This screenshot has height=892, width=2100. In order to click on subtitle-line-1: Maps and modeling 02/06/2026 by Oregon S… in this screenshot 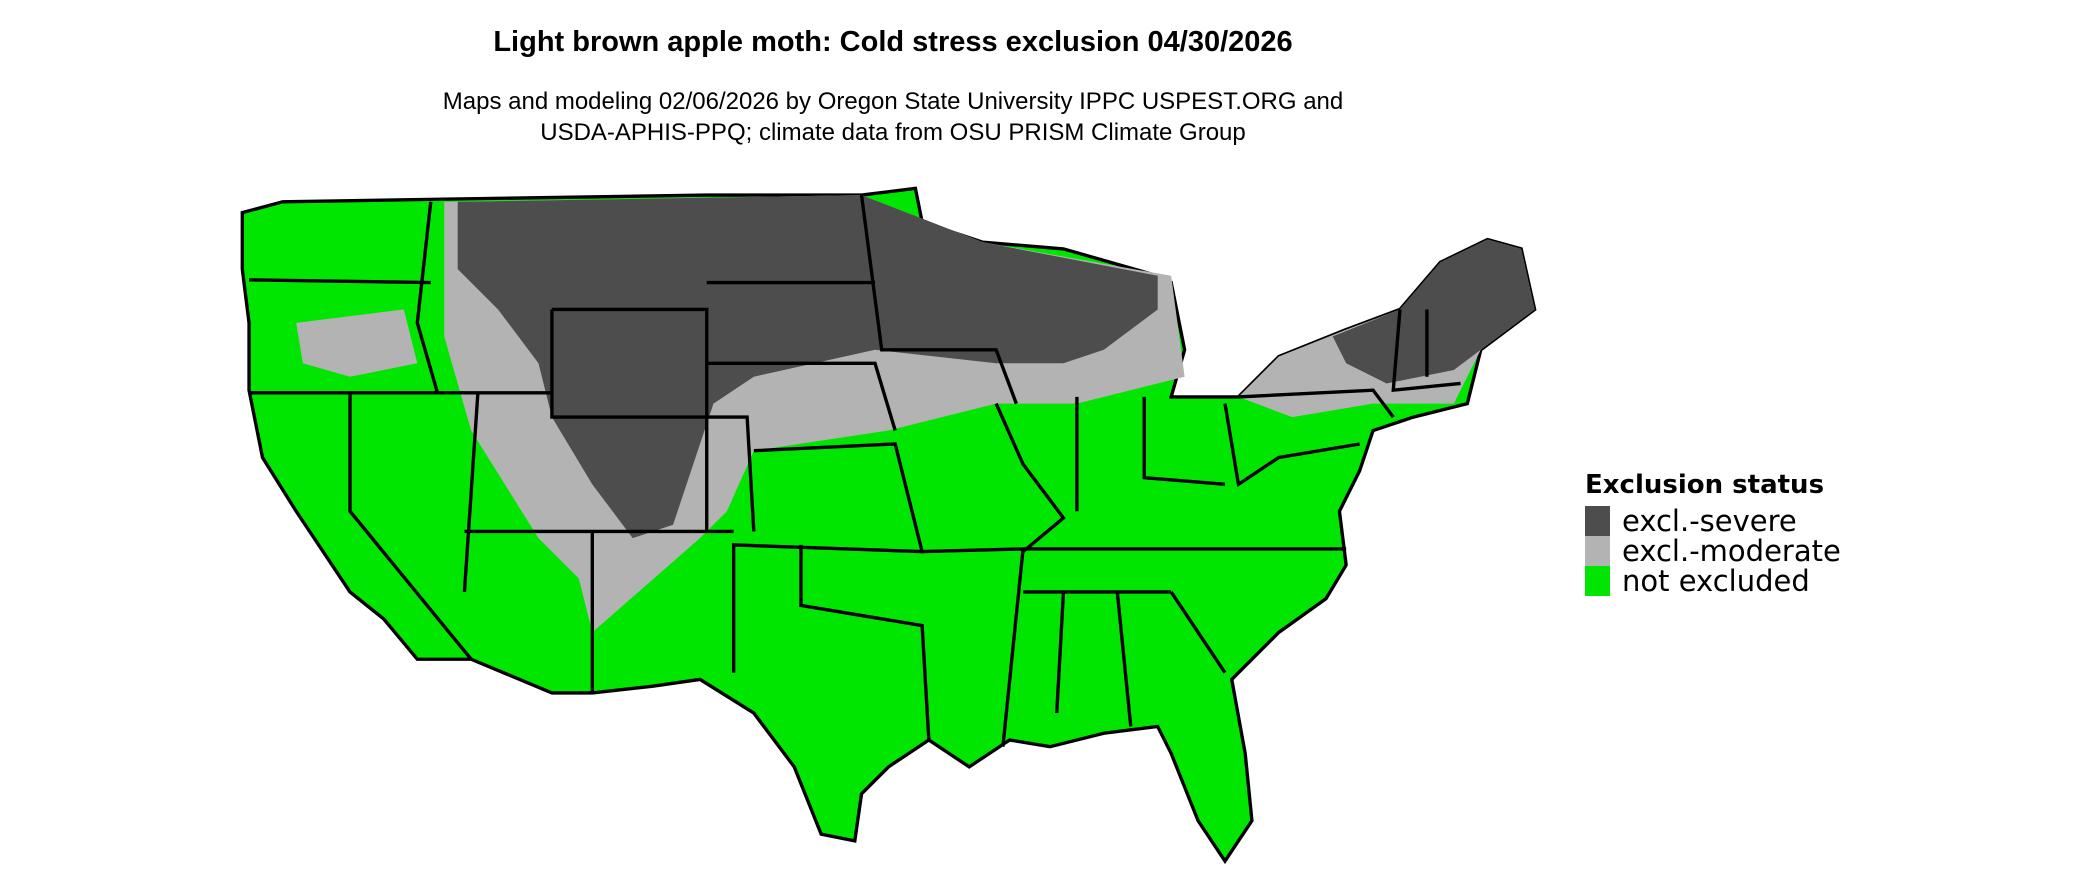, I will do `click(893, 101)`.